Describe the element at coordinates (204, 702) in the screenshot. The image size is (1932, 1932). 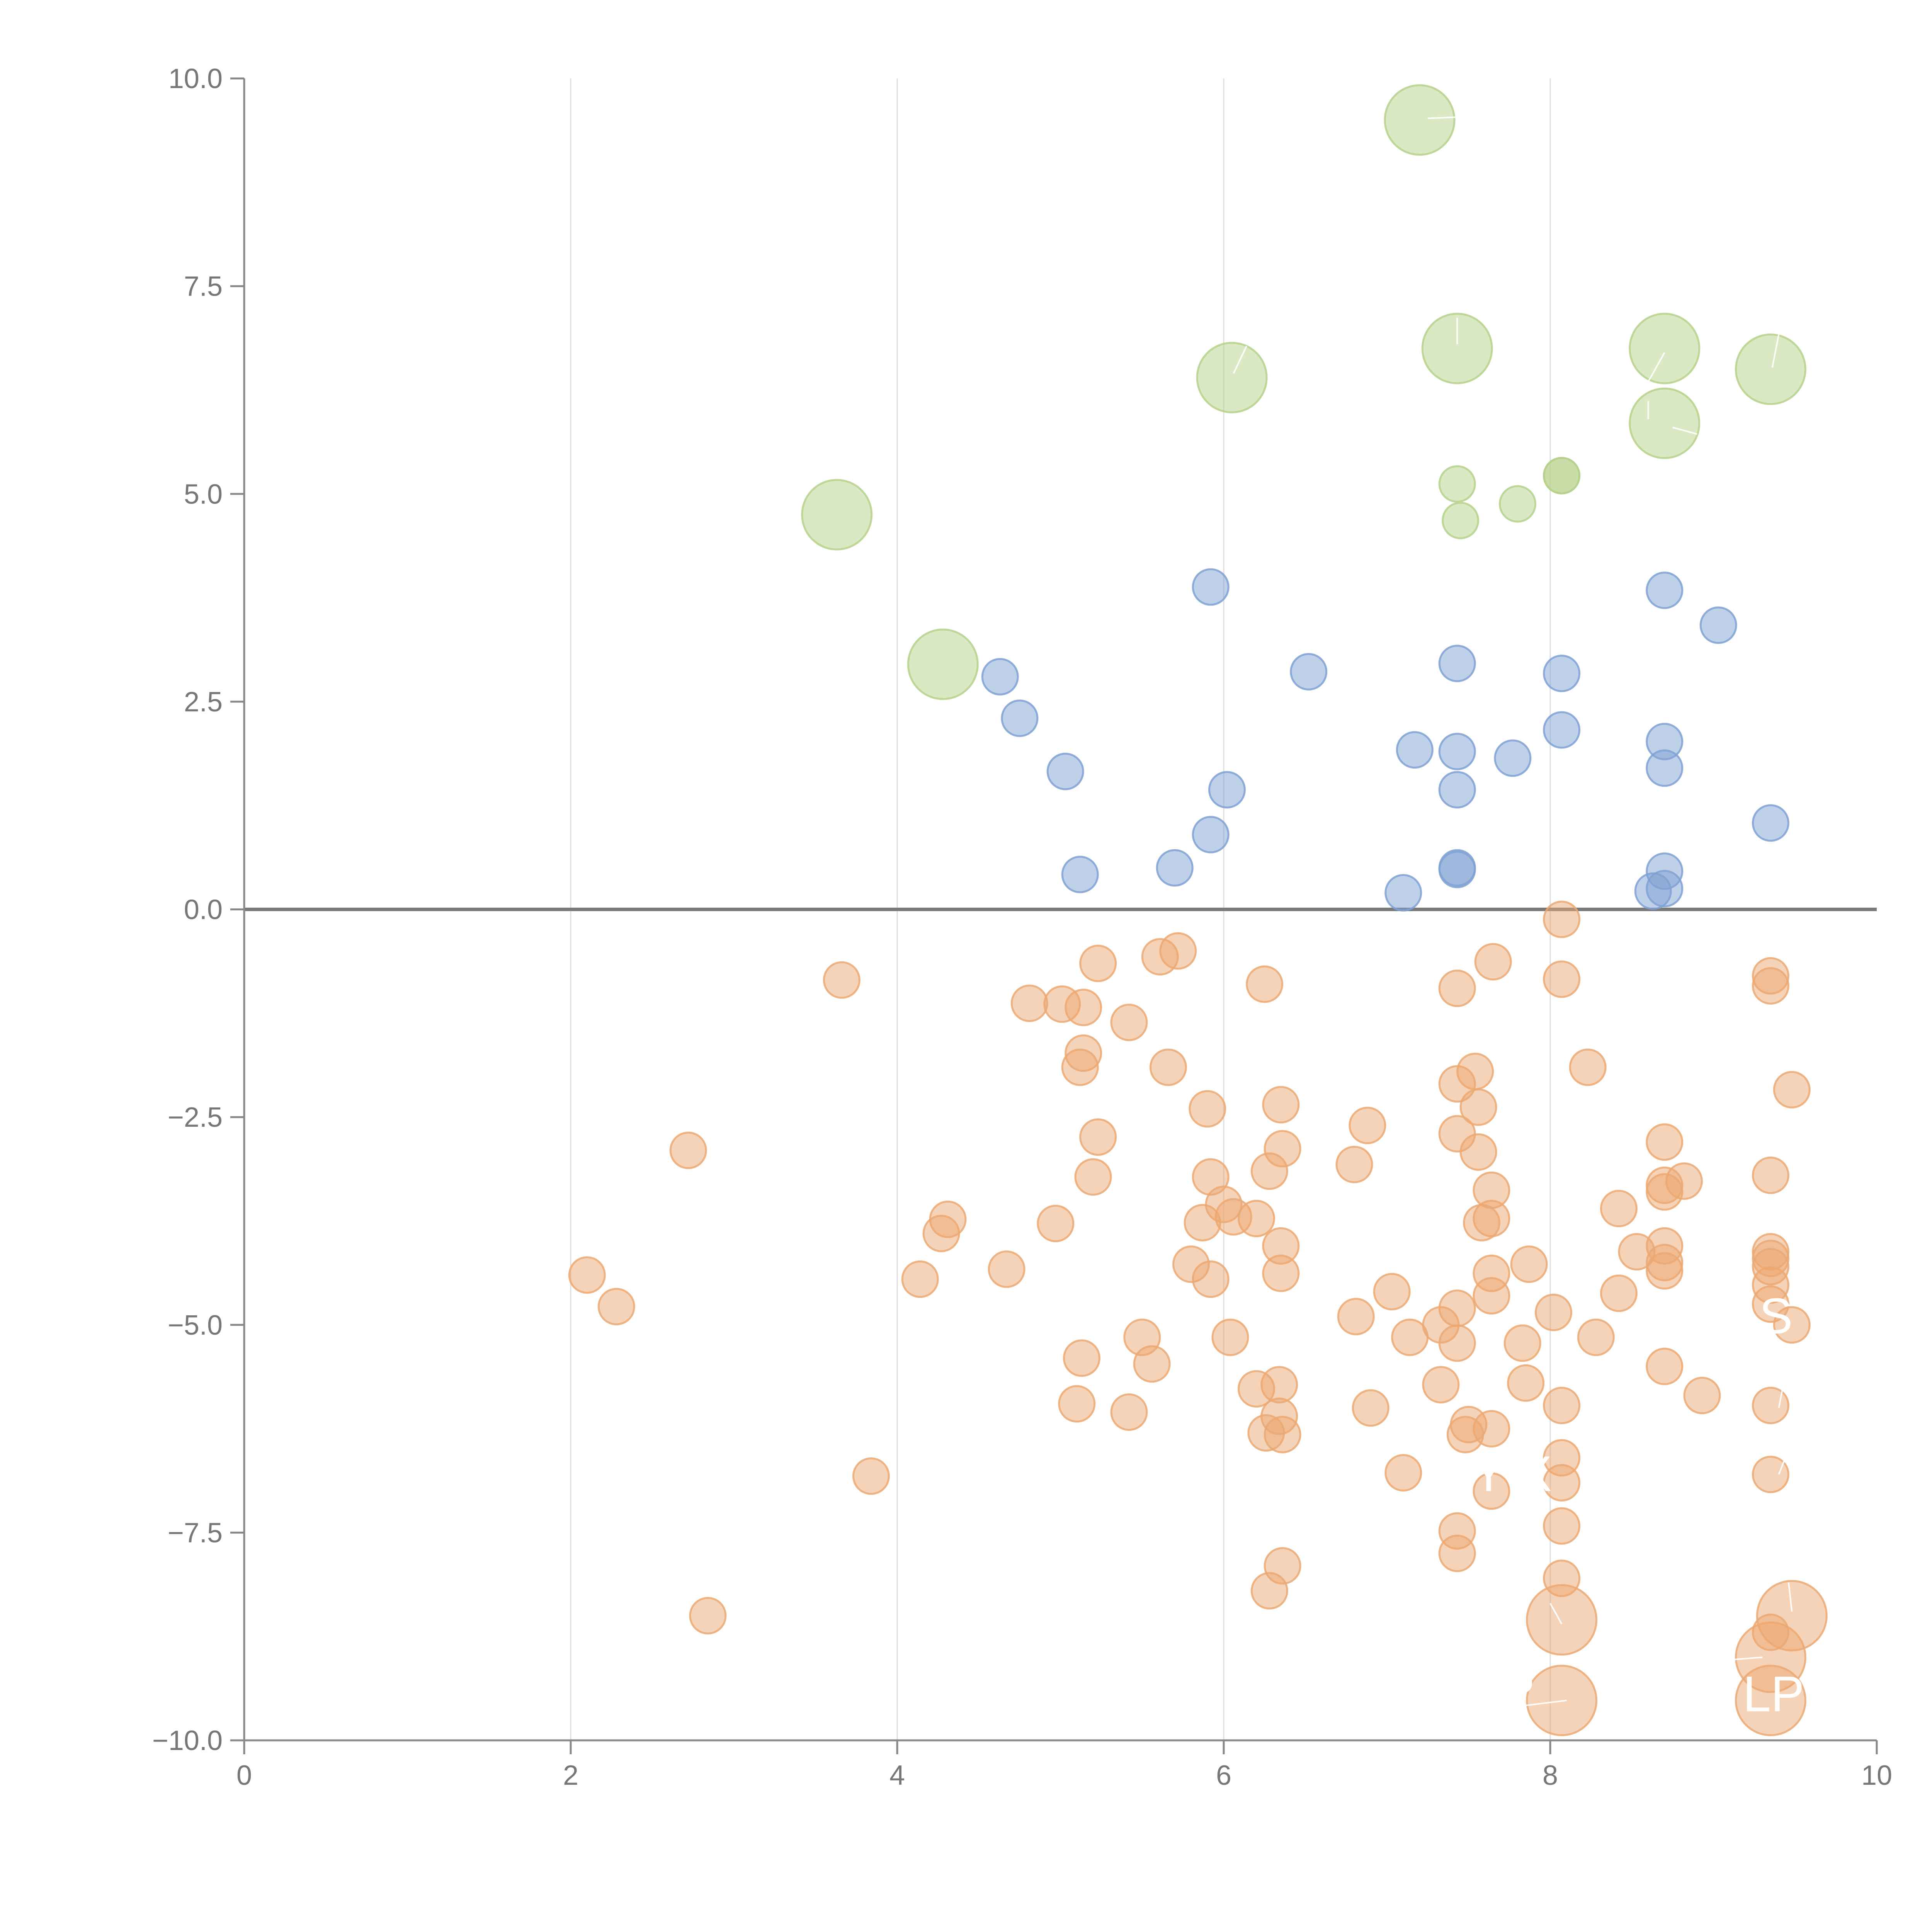
I see `y-tick-label-5: 2.5` at that location.